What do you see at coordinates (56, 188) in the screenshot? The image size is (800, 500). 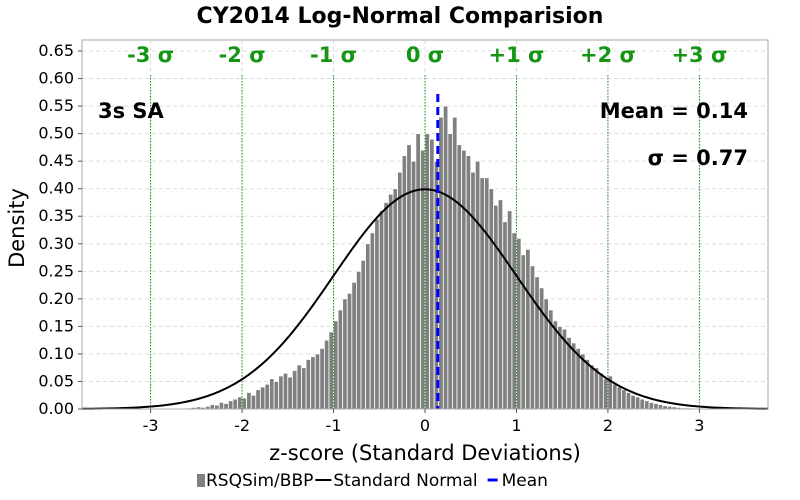 I see `y-tick-label: 0.40` at bounding box center [56, 188].